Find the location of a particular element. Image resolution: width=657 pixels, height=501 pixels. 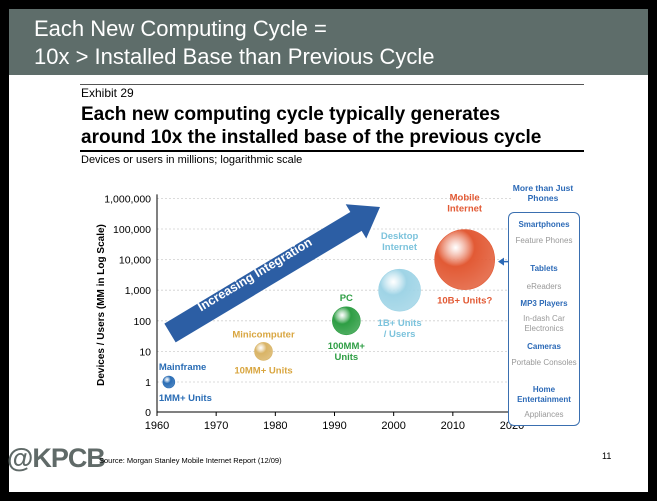

x-tick-label: 2000 is located at coordinates (393, 426).